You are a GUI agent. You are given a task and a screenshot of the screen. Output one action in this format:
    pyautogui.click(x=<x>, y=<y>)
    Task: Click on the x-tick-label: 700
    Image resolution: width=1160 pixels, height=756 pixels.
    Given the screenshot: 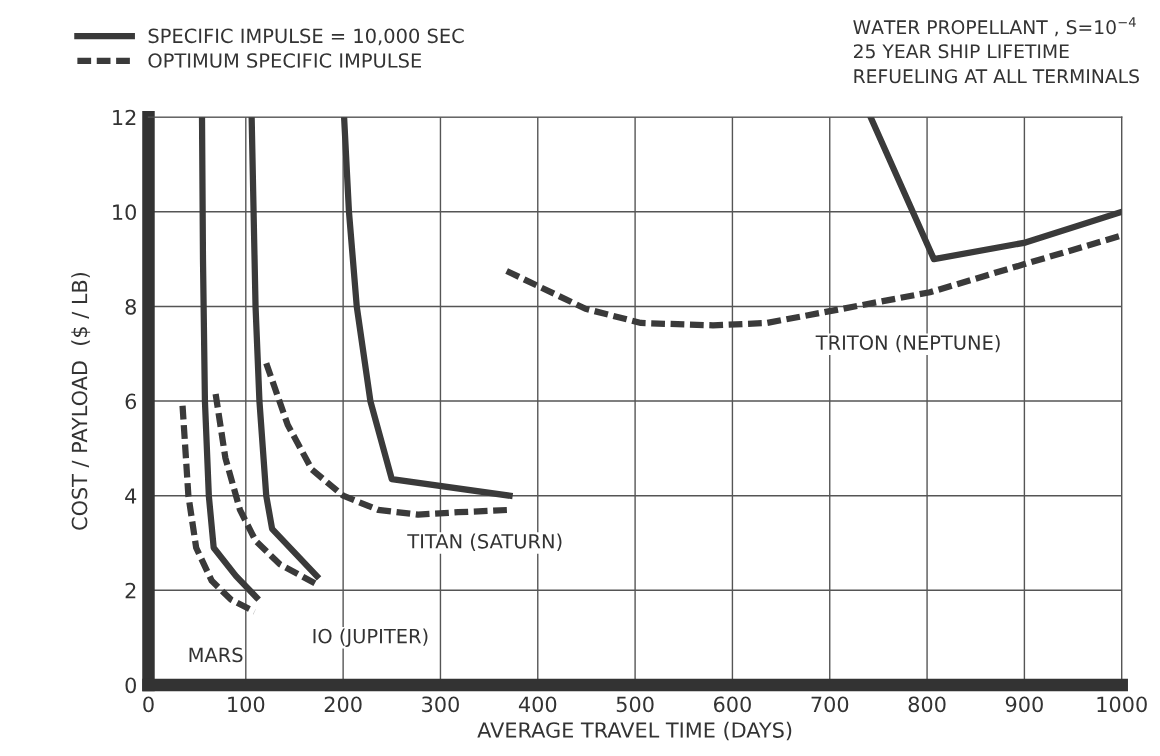 What is the action you would take?
    pyautogui.click(x=830, y=704)
    